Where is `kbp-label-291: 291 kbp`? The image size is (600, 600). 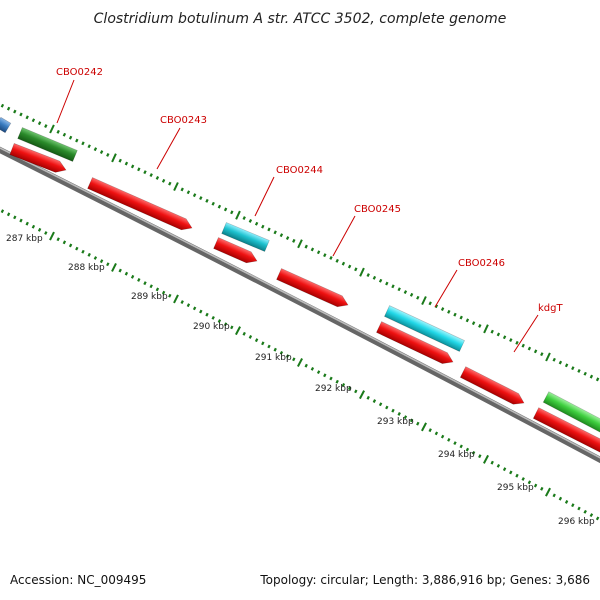 kbp-label-291: 291 kbp is located at coordinates (273, 358).